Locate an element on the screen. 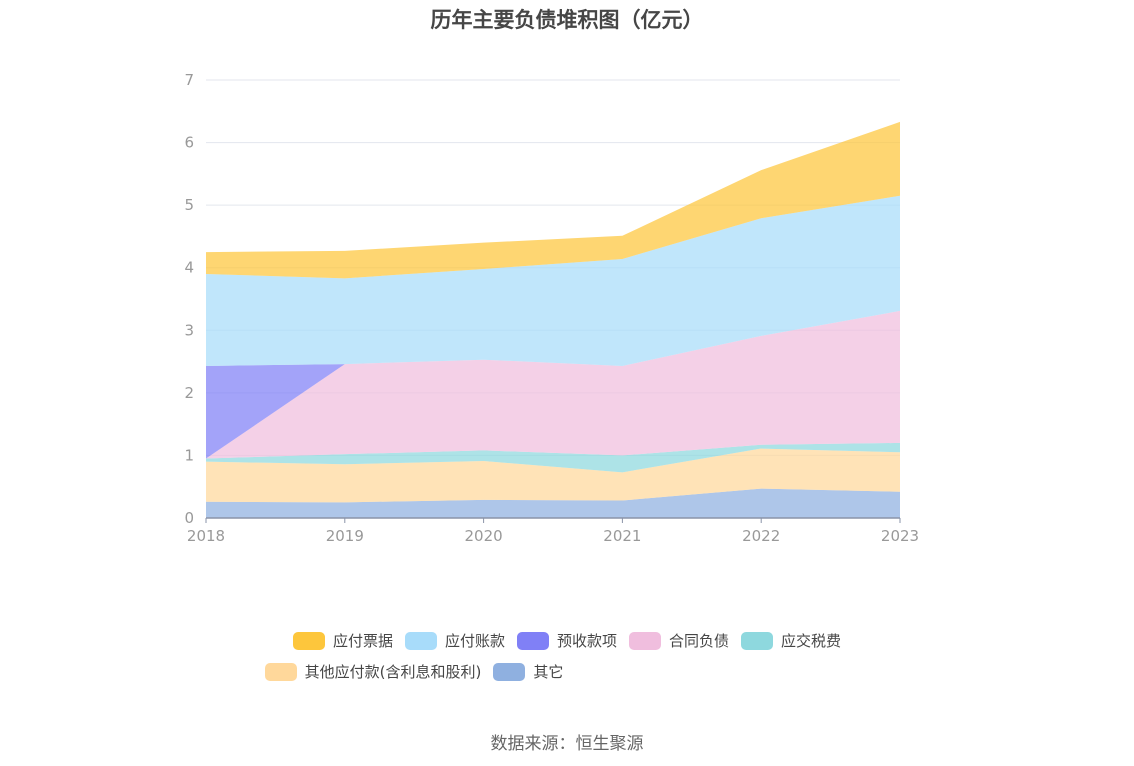 The image size is (1134, 766). legend-item: 应付票据 is located at coordinates (342, 640).